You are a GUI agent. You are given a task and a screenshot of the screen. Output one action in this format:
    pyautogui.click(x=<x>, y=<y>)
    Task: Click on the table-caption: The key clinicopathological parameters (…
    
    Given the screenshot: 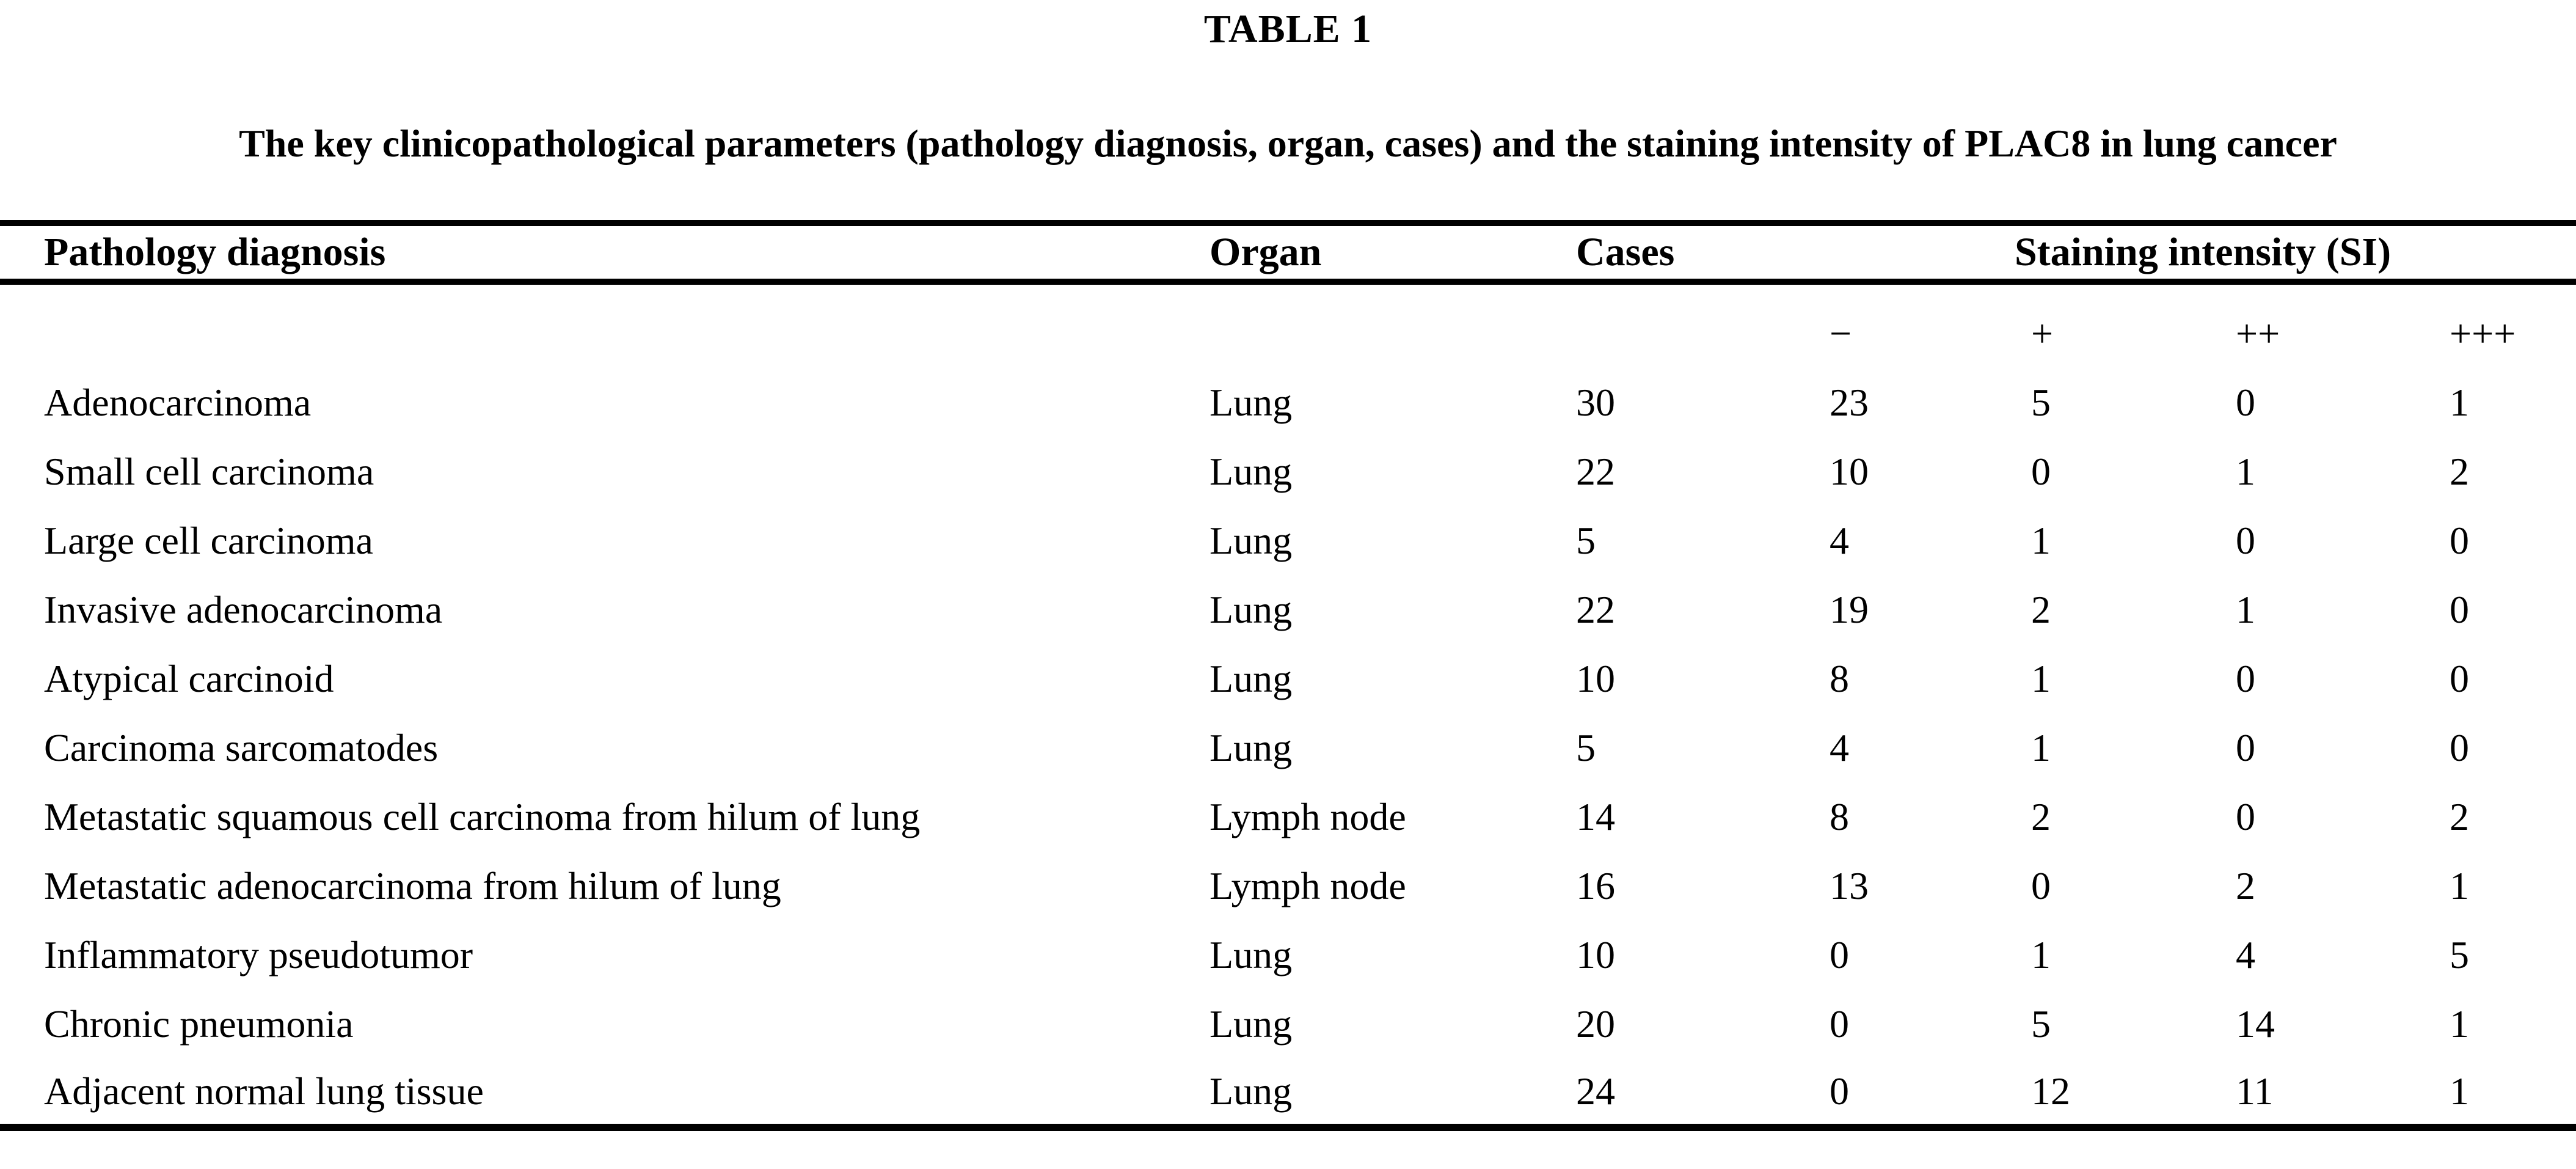 What is the action you would take?
    pyautogui.click(x=1288, y=143)
    